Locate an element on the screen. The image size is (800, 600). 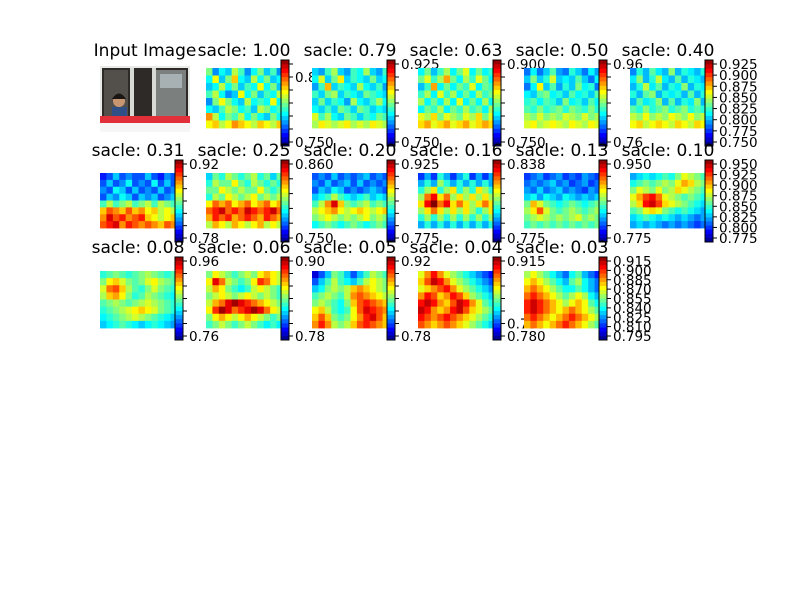
colorbar-tick-label: 0.90 is located at coordinates (310, 262).